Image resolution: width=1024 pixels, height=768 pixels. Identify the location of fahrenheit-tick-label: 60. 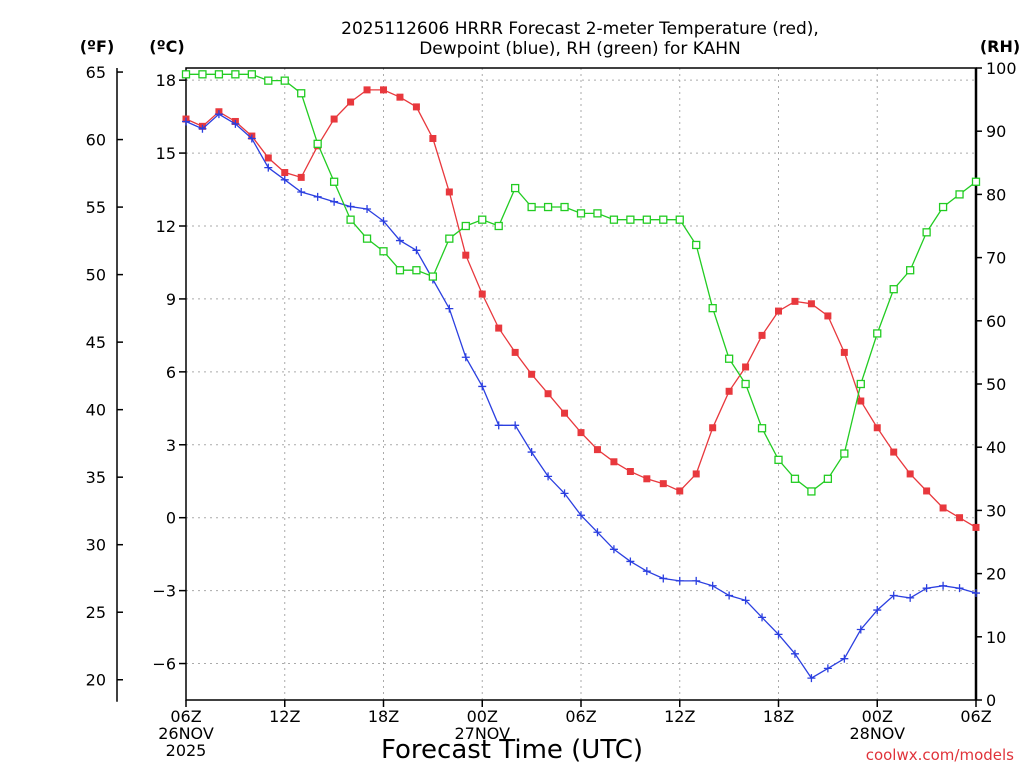
(96, 140).